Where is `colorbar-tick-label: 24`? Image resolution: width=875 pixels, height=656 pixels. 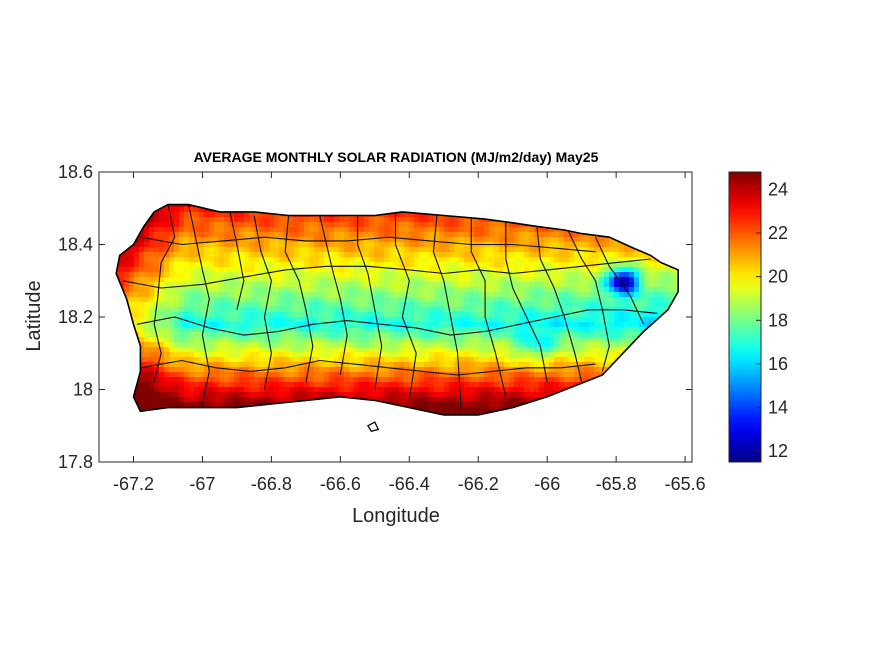
colorbar-tick-label: 24 is located at coordinates (778, 189).